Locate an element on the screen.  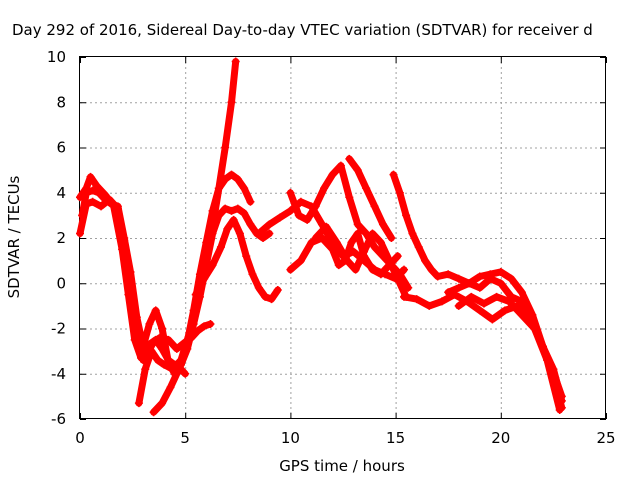
x-axis-label: GPS time / hours is located at coordinates (342, 466).